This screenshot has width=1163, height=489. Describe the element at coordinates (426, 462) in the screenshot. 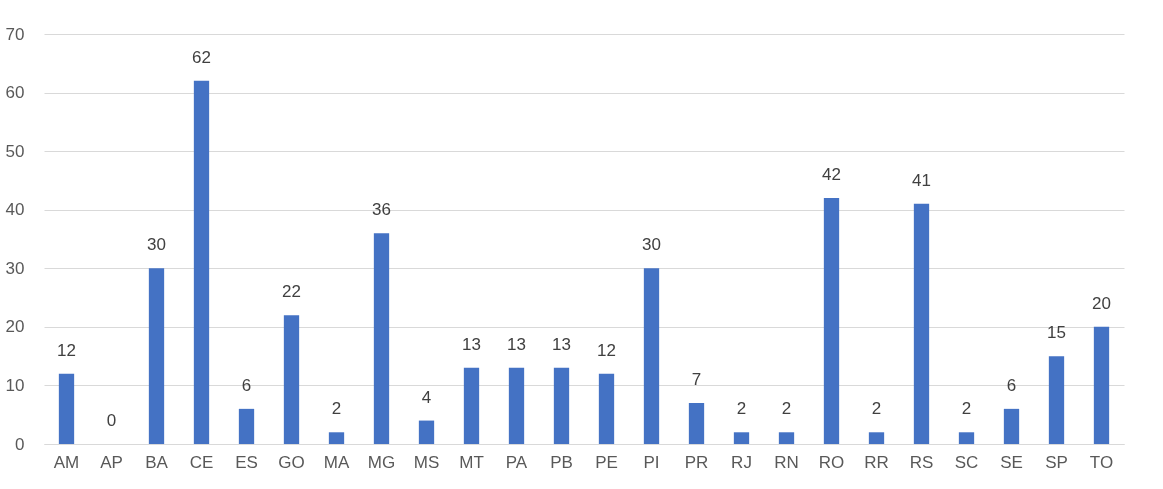

I see `x-tick-label: MS` at that location.